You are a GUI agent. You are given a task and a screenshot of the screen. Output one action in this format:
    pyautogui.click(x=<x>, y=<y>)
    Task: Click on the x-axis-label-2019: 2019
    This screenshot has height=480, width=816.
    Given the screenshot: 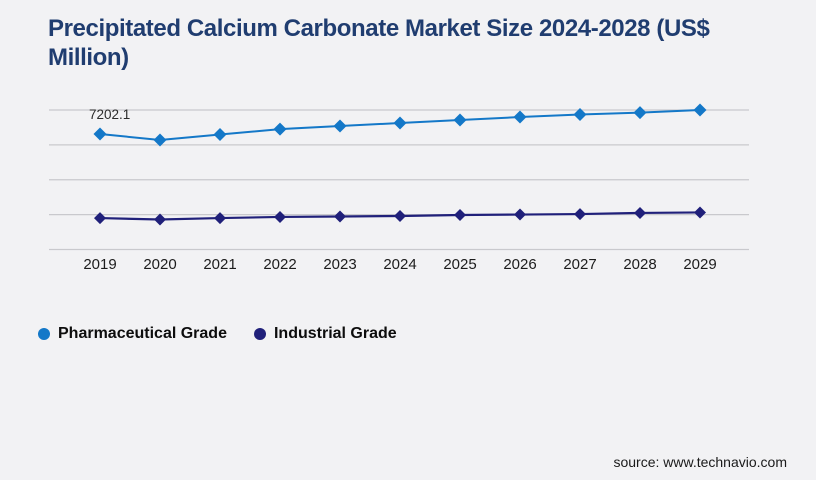 What is the action you would take?
    pyautogui.click(x=99, y=264)
    